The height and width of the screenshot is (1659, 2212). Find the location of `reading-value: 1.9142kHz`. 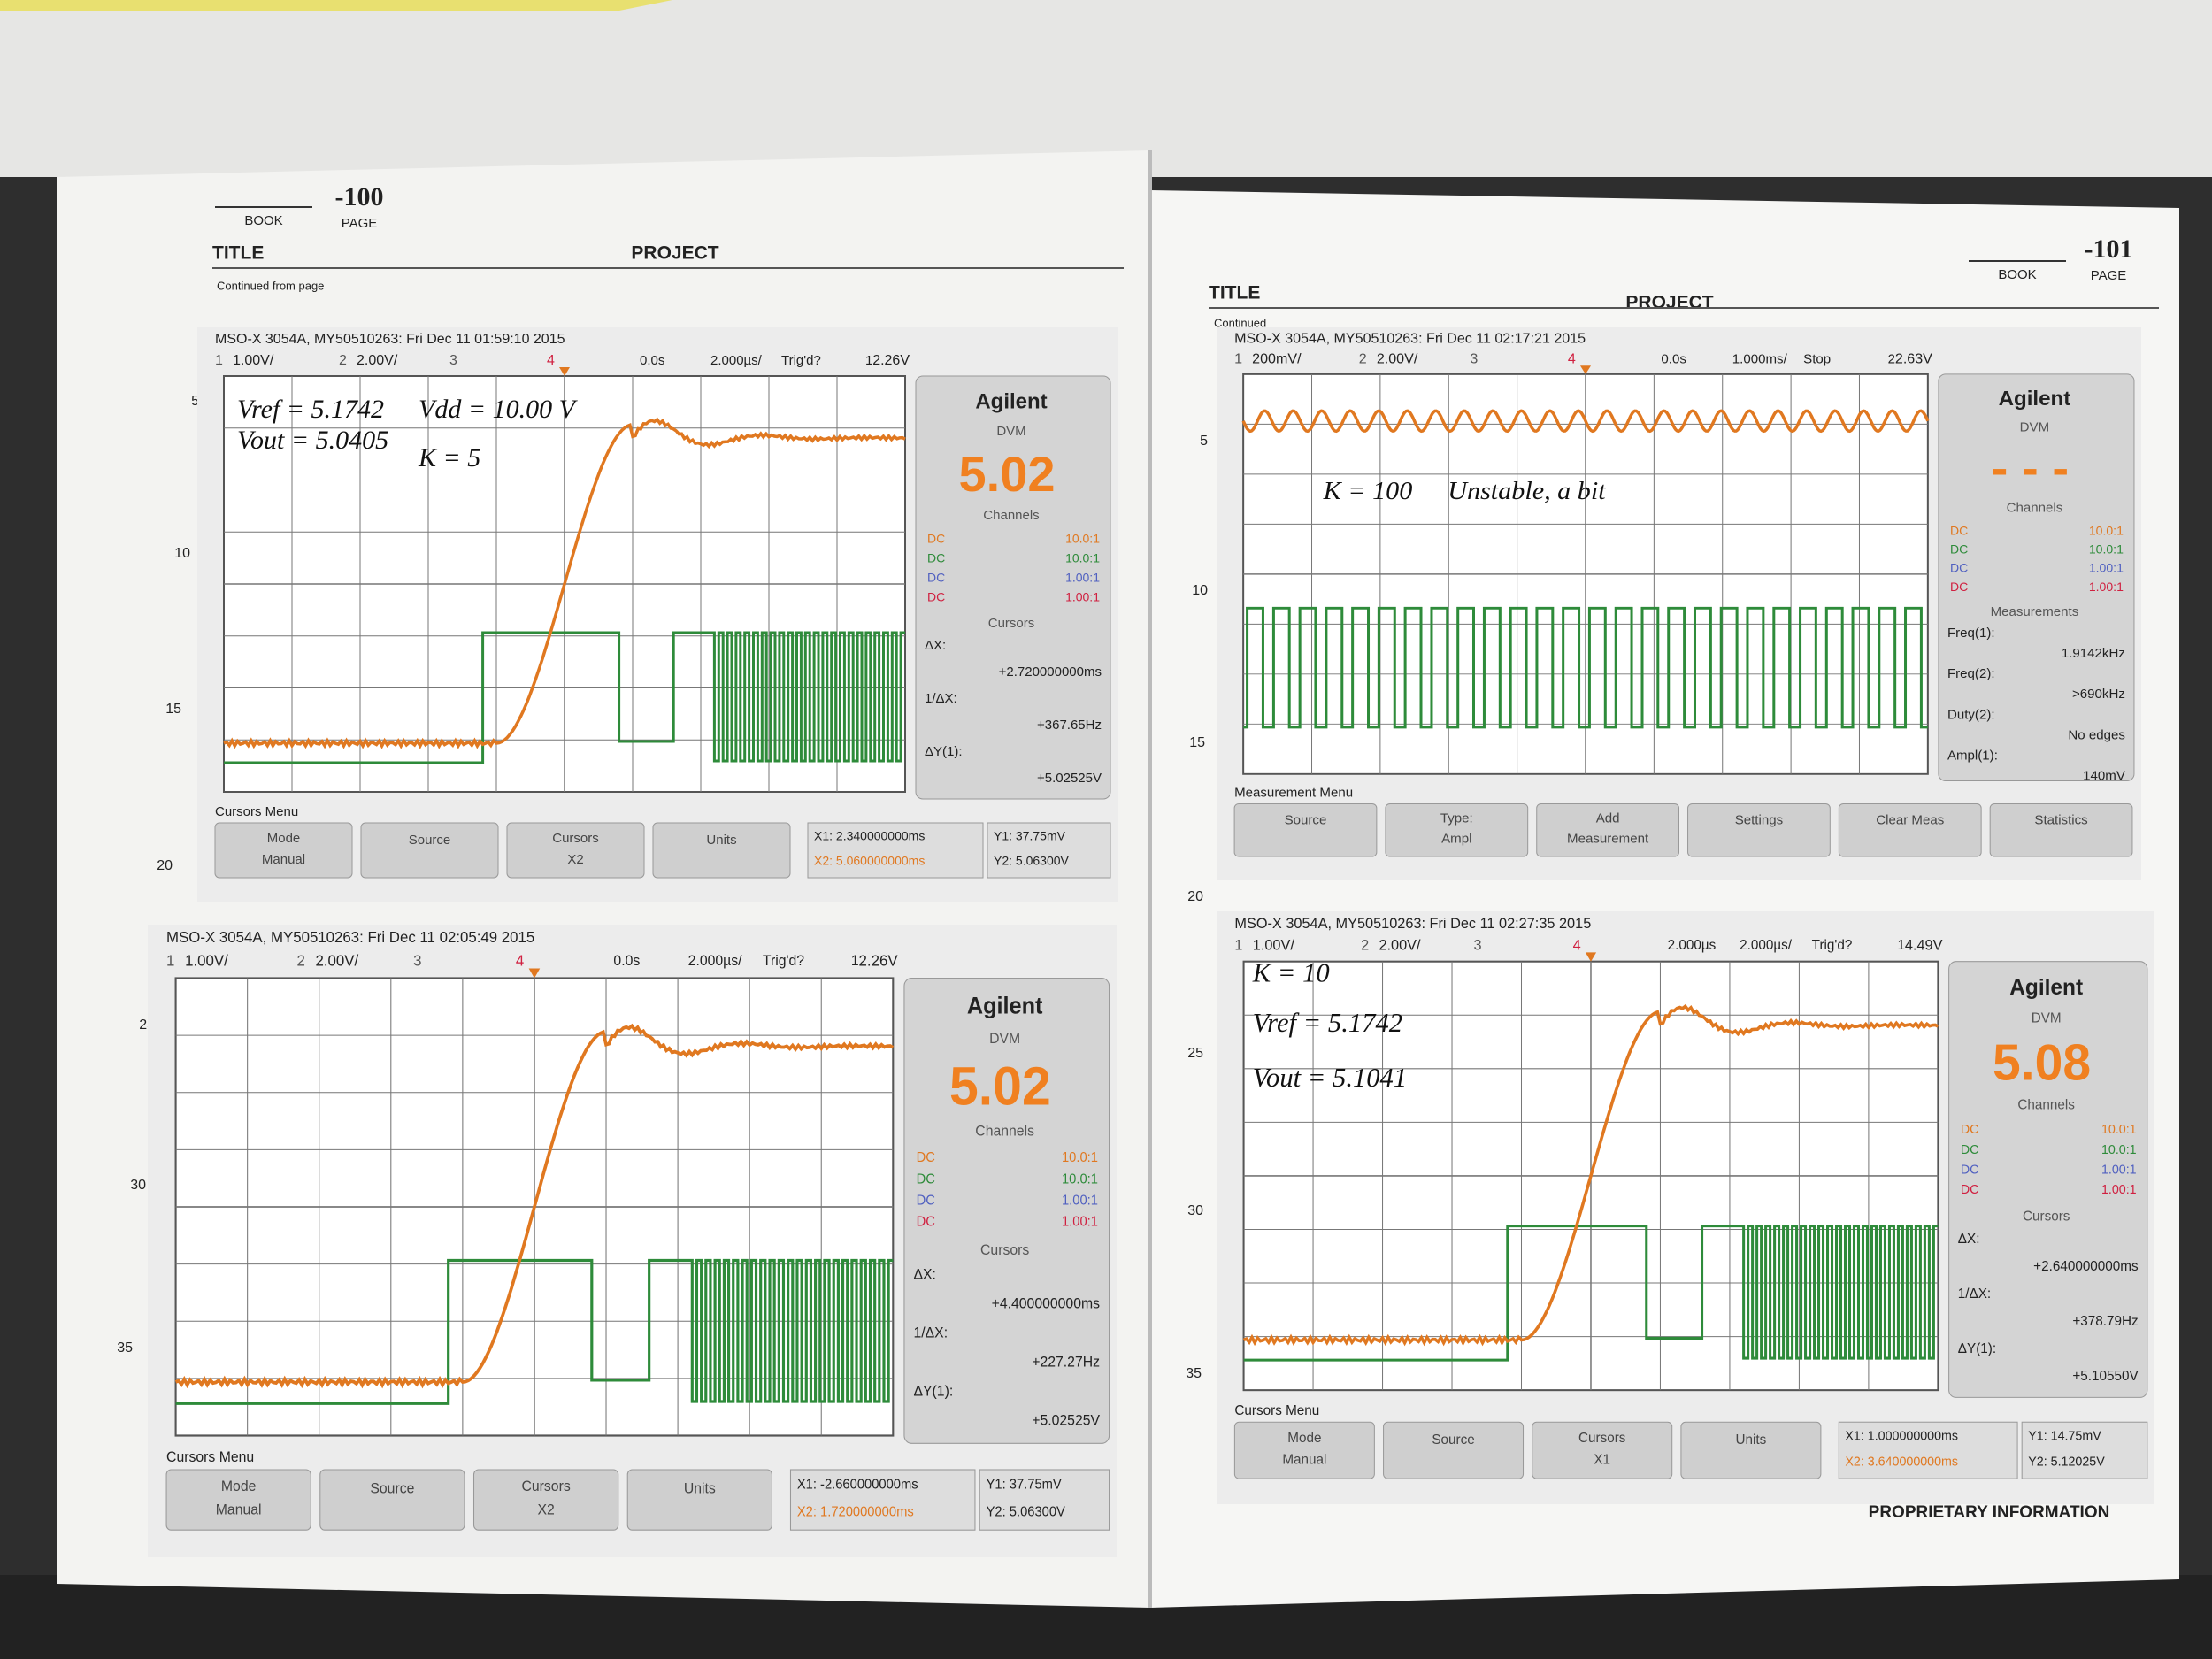

reading-value: 1.9142kHz is located at coordinates (2094, 654).